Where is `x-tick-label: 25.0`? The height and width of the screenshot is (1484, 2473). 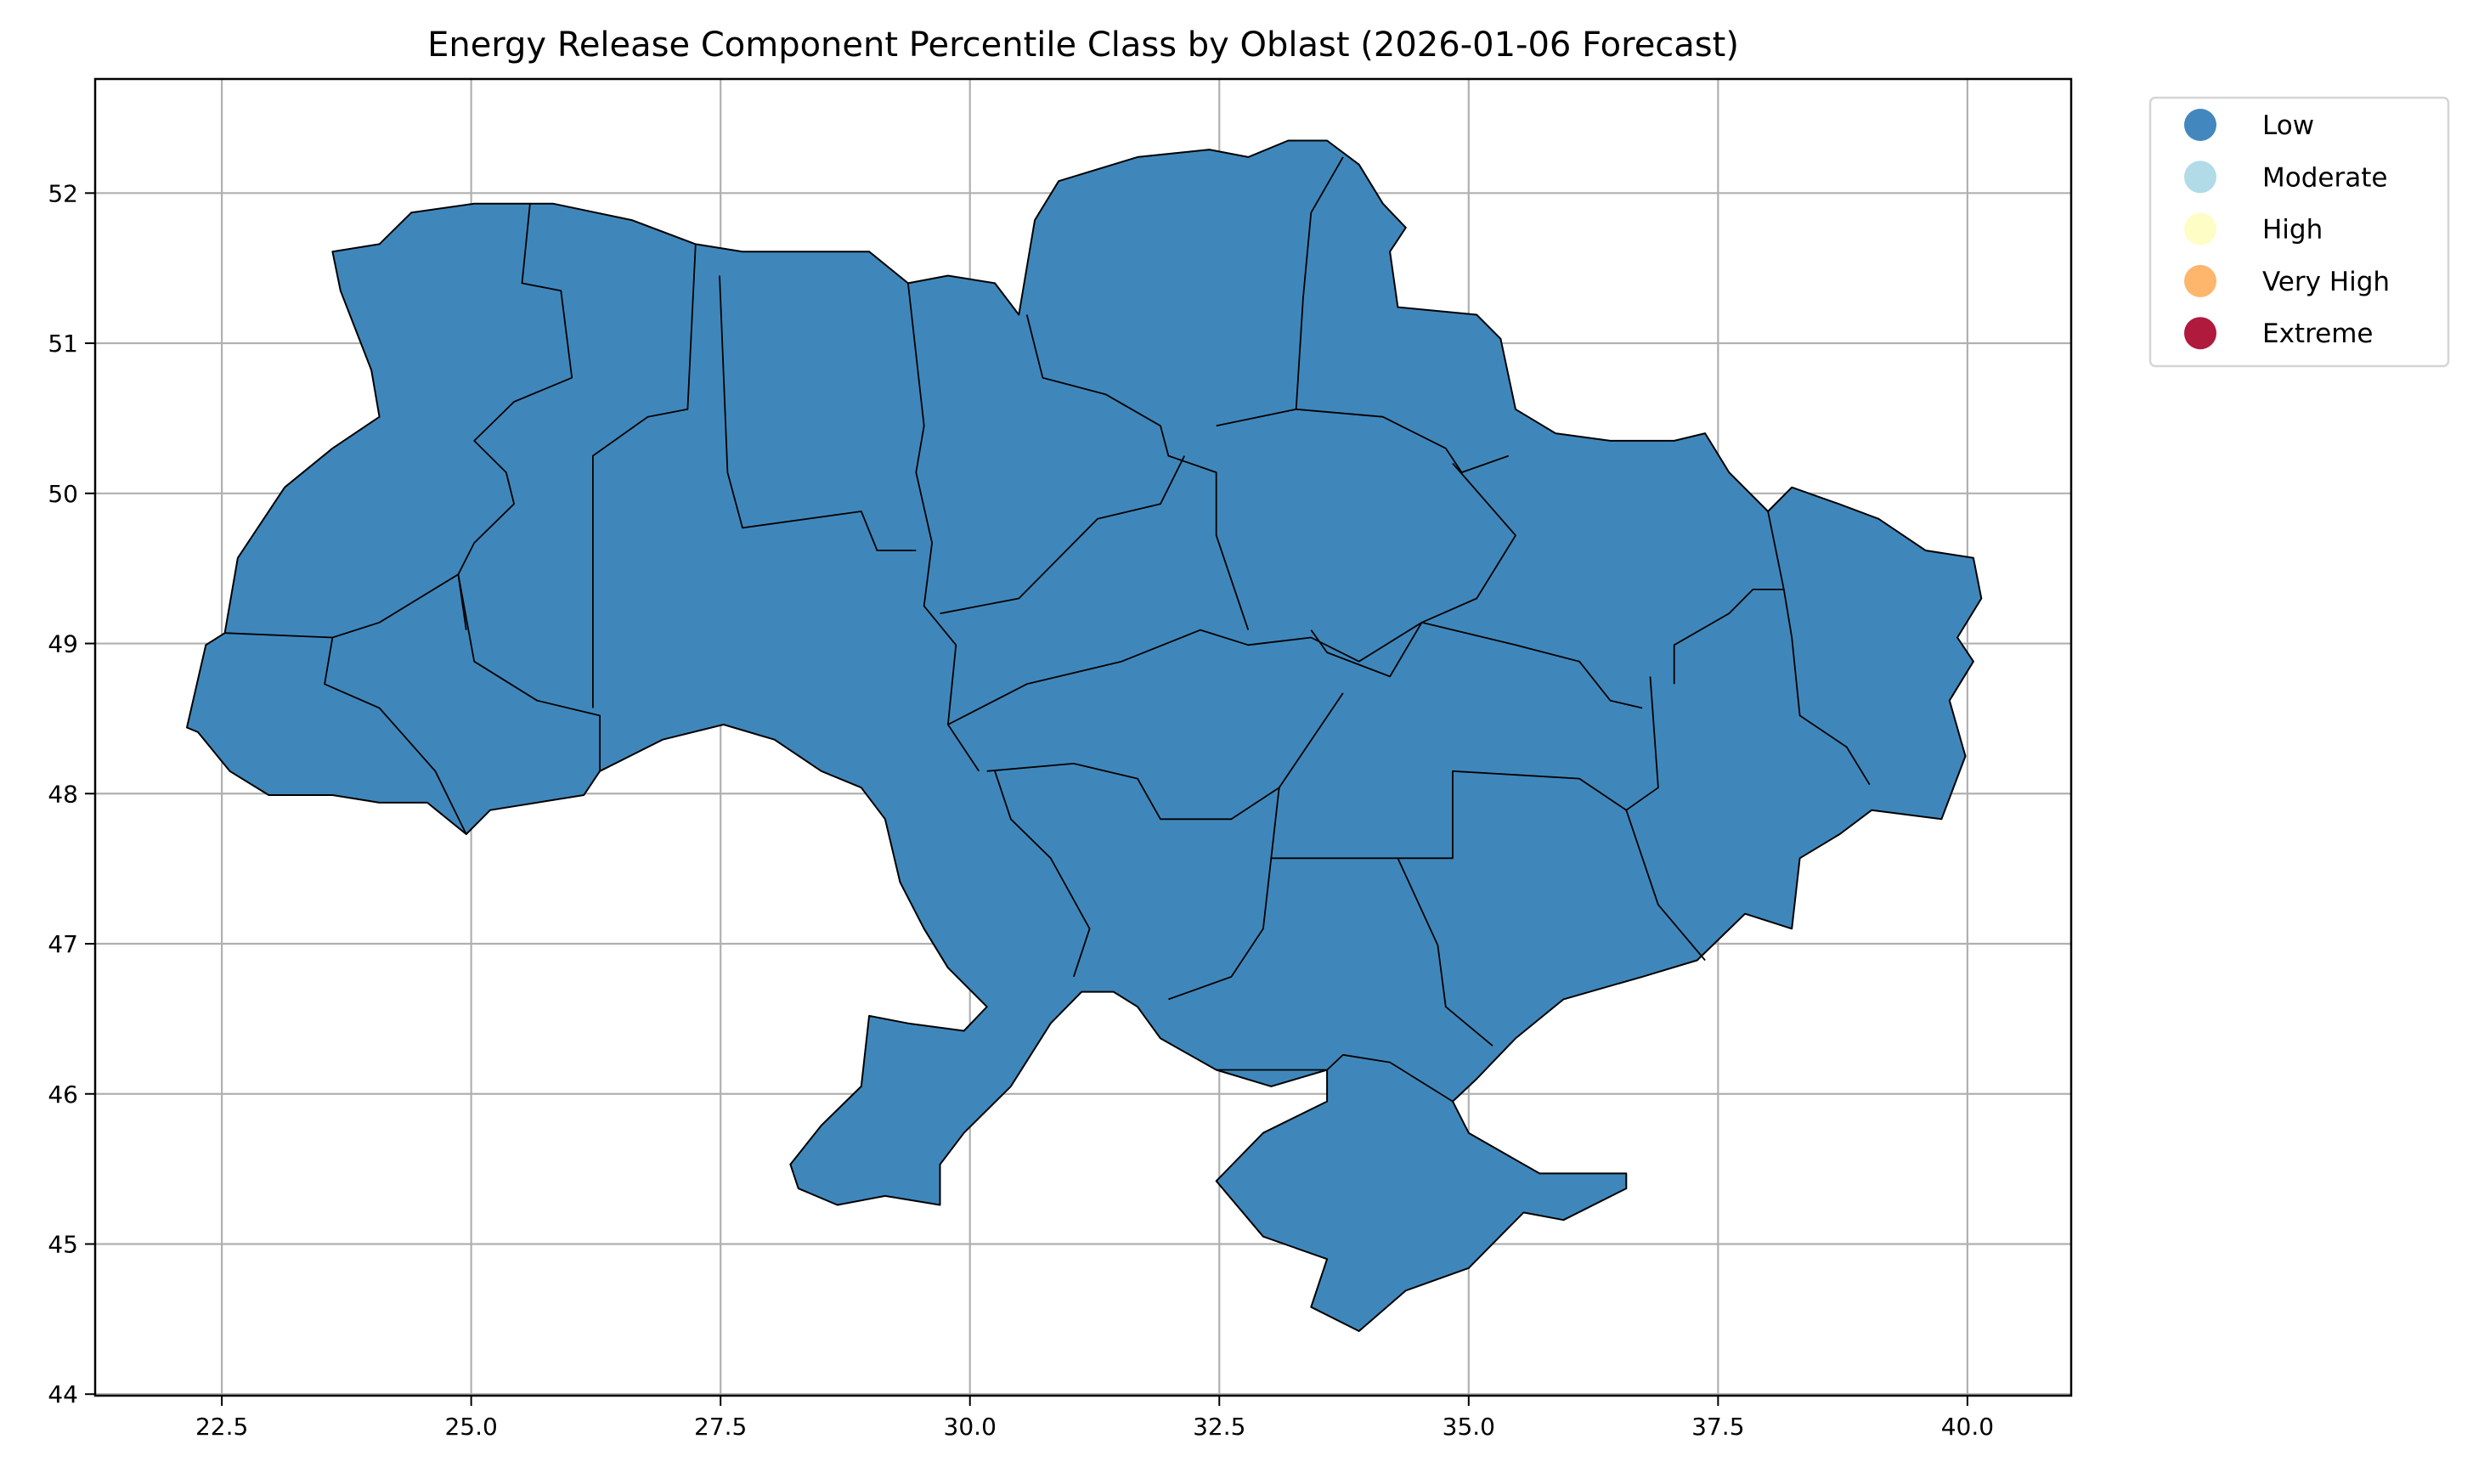
x-tick-label: 25.0 is located at coordinates (470, 1427).